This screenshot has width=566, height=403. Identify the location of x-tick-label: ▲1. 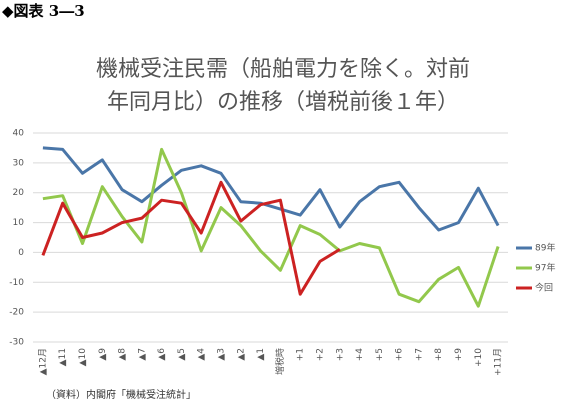
(261, 354).